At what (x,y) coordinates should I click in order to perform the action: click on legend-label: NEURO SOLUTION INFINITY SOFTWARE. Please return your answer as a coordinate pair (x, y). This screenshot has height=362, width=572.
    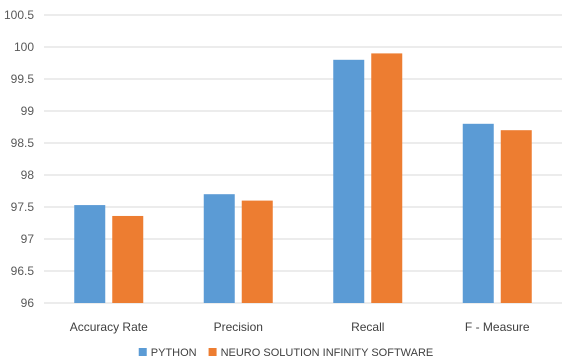
    Looking at the image, I should click on (327, 353).